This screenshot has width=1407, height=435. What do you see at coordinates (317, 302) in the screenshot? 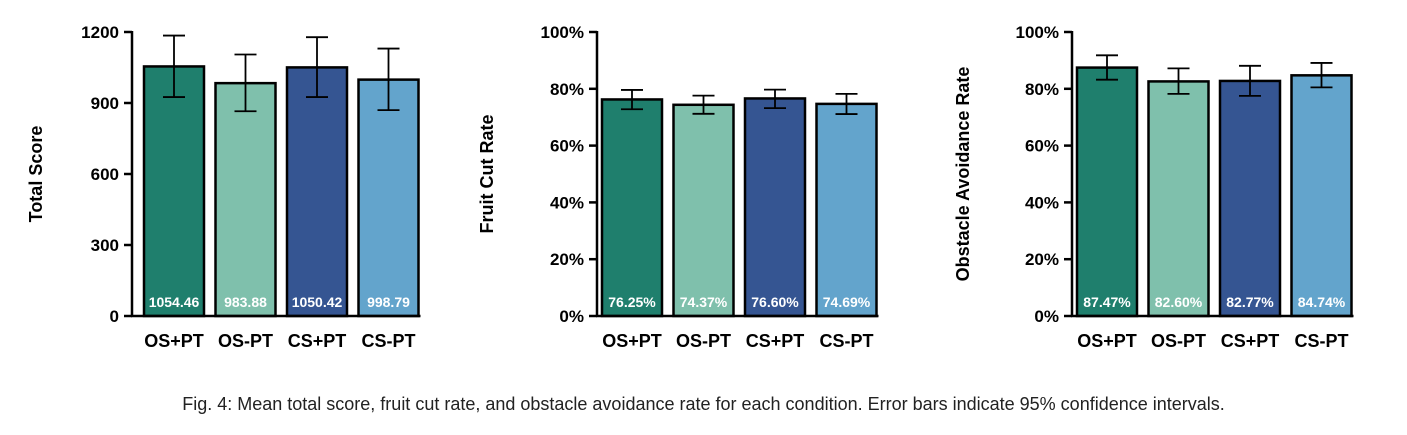
I see `bar-value-label: 1050.42` at bounding box center [317, 302].